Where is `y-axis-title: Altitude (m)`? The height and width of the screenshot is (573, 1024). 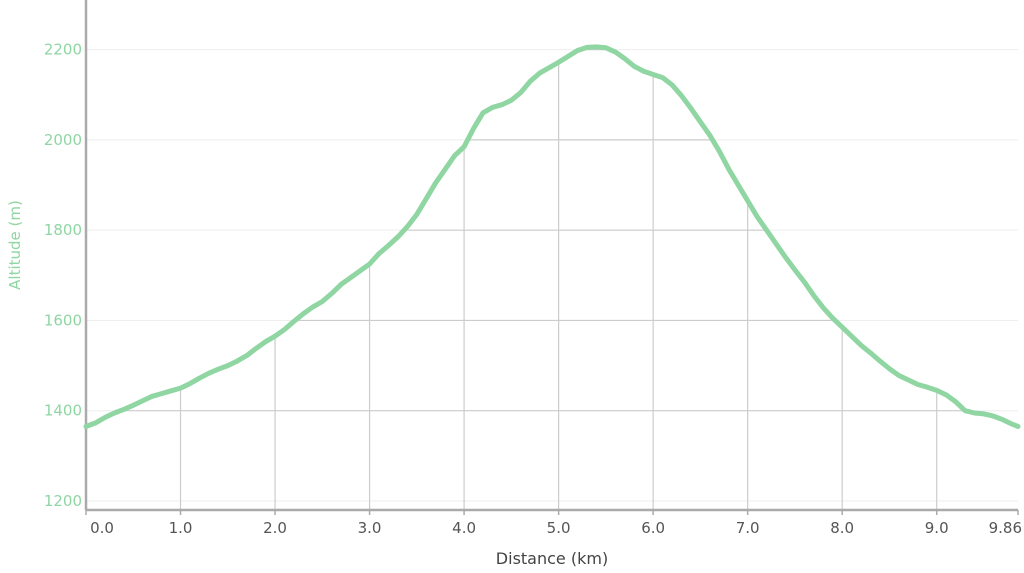
y-axis-title: Altitude (m) is located at coordinates (15, 245).